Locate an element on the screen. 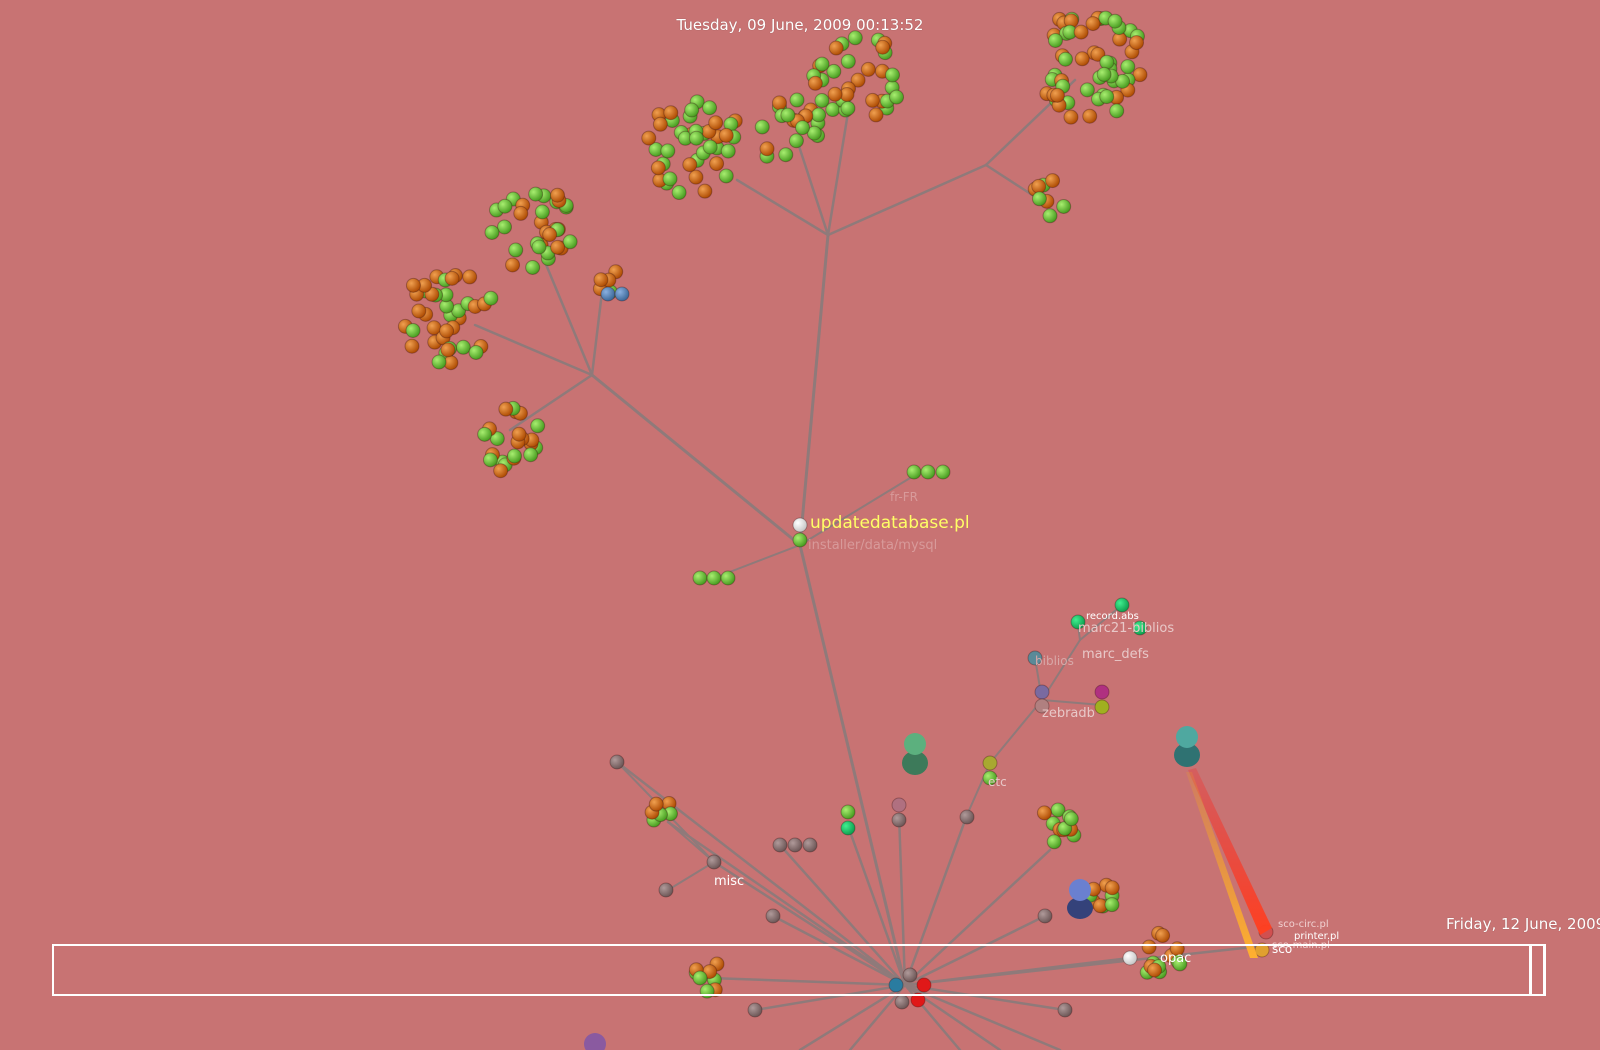  contributor-avatar-purple is located at coordinates (595, 1041).